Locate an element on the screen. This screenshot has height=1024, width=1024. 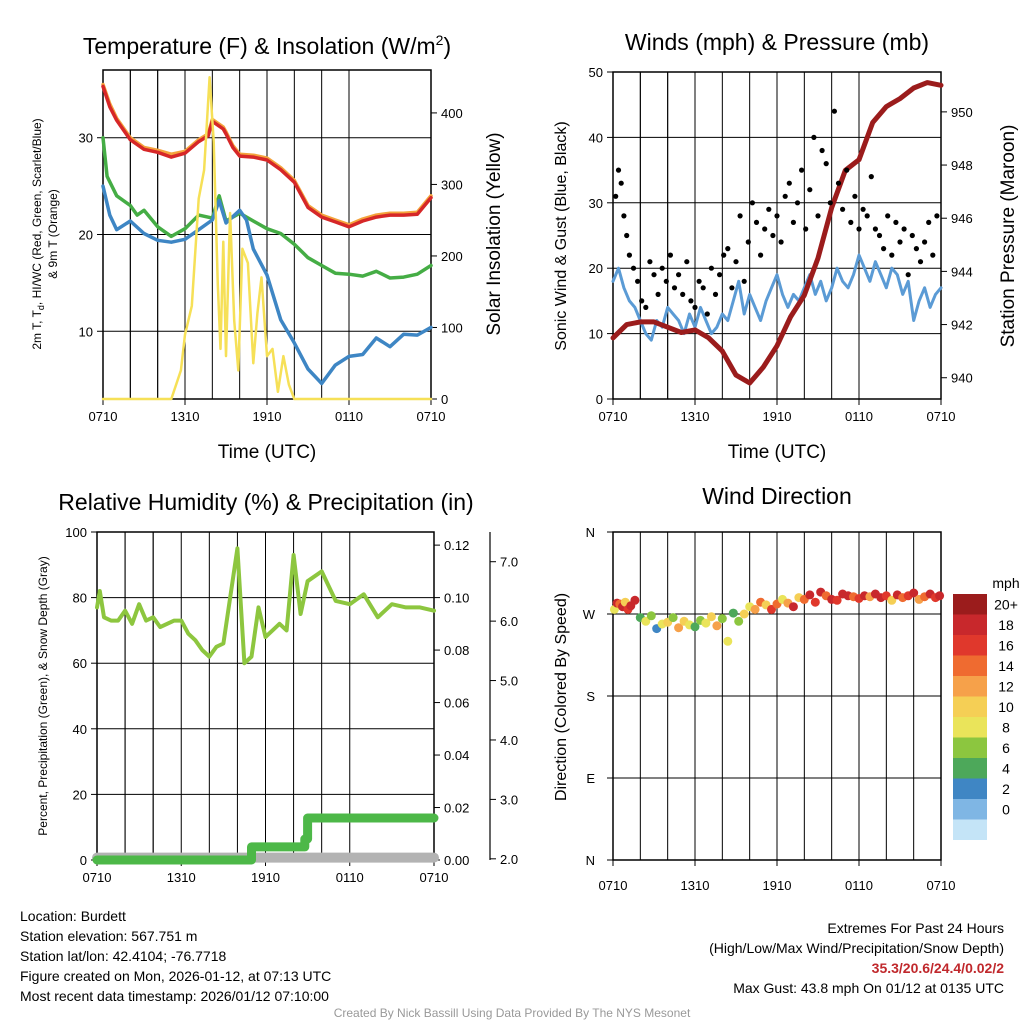
y2-axis-label: Solar Insolation (Yellow) is located at coordinates (494, 233).